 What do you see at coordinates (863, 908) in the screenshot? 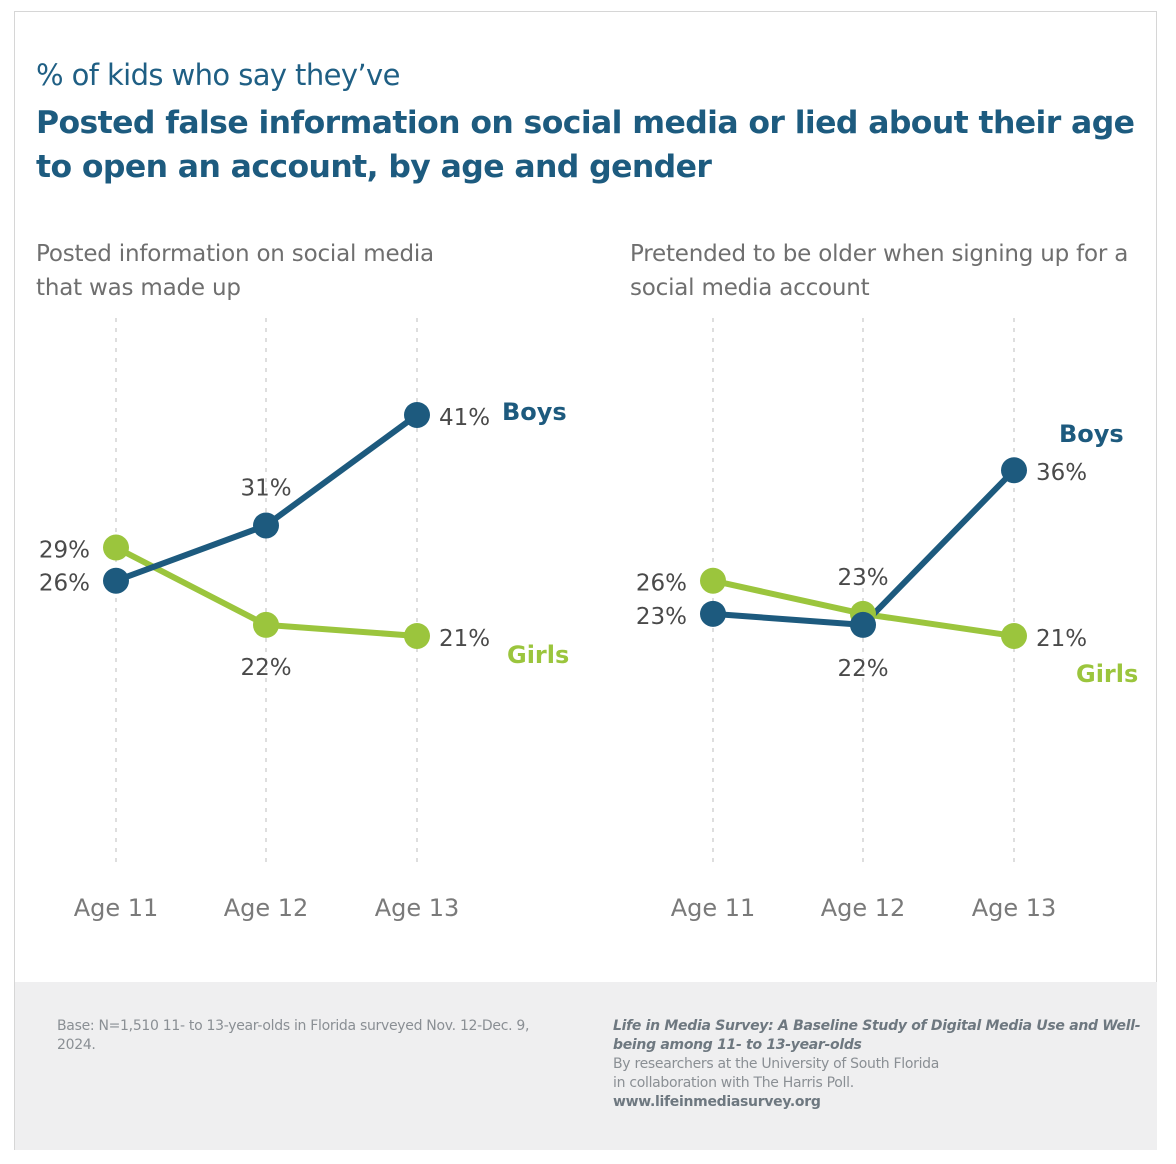
I see `right-x-tick-label: Age 12` at bounding box center [863, 908].